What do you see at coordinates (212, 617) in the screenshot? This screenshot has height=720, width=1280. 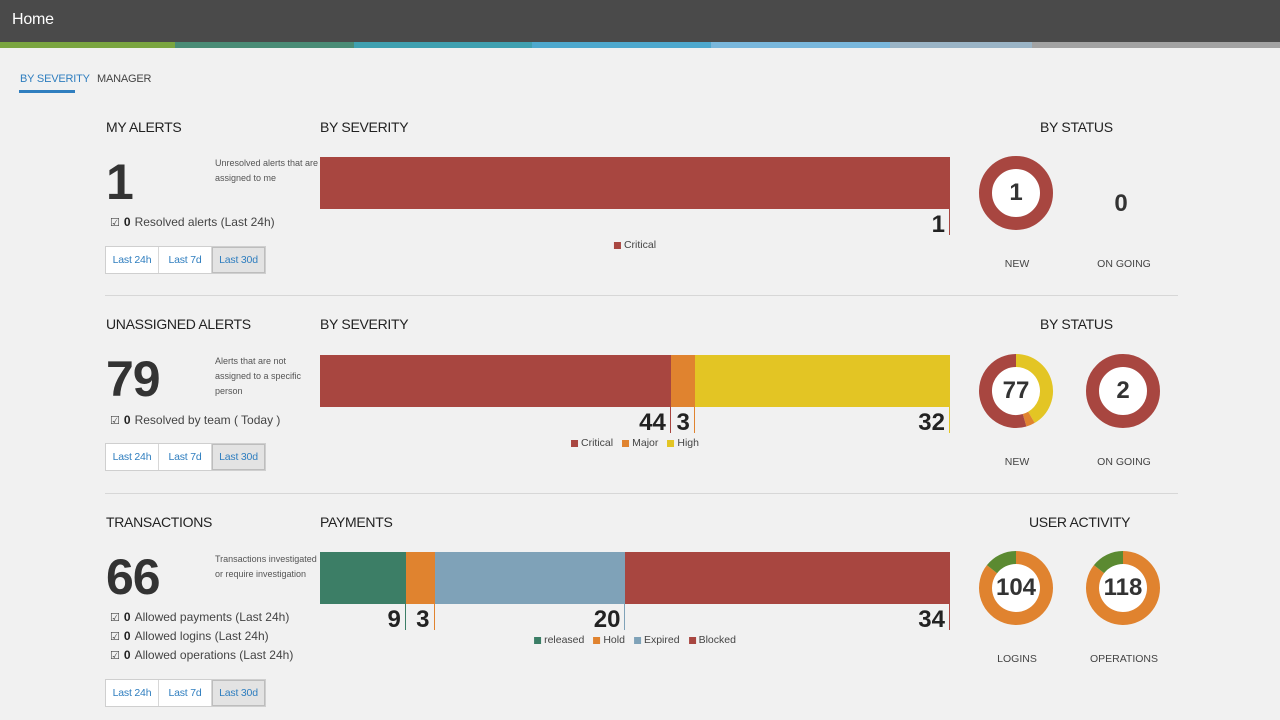 I see `allowed-payments-label: Allowed payments (Last 24h)` at bounding box center [212, 617].